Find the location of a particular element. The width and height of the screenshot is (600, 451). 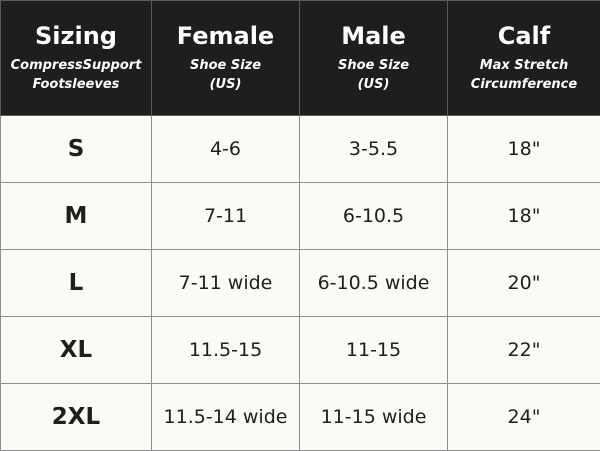

header-subtitle: CompressSupport Footsleeves is located at coordinates (76, 75).